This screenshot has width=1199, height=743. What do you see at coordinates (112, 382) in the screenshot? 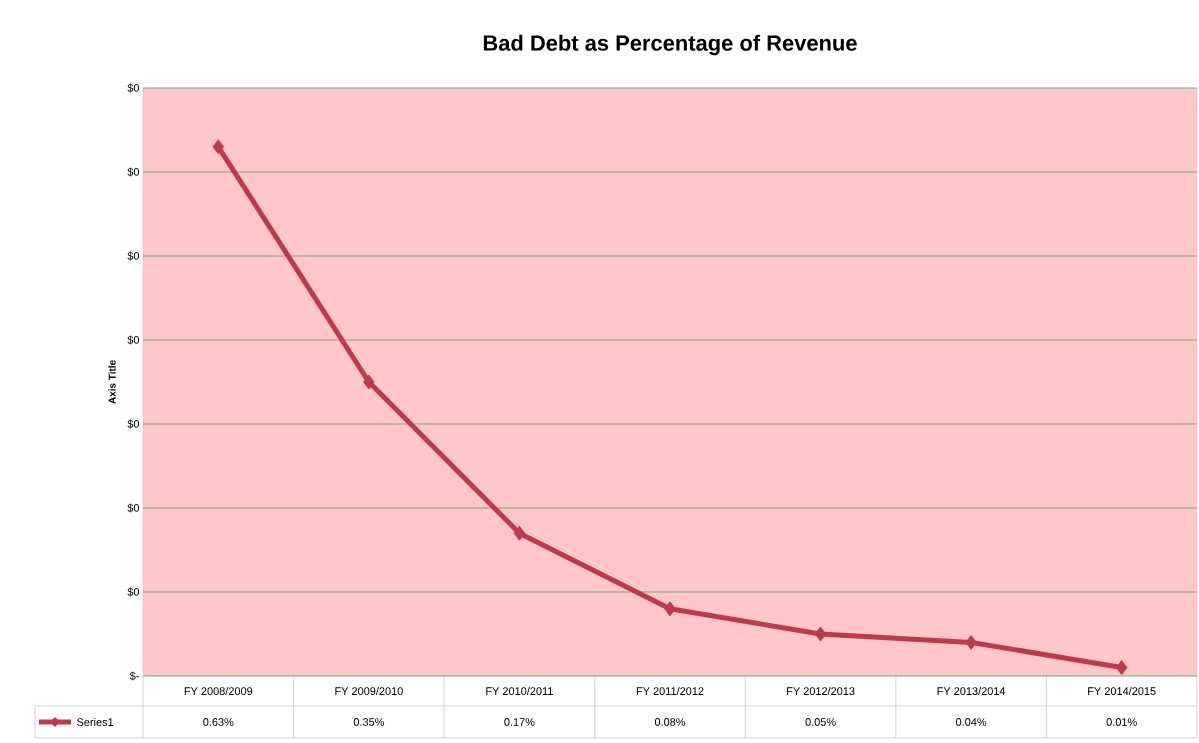
I see `y-axis-title: Axis Title` at bounding box center [112, 382].